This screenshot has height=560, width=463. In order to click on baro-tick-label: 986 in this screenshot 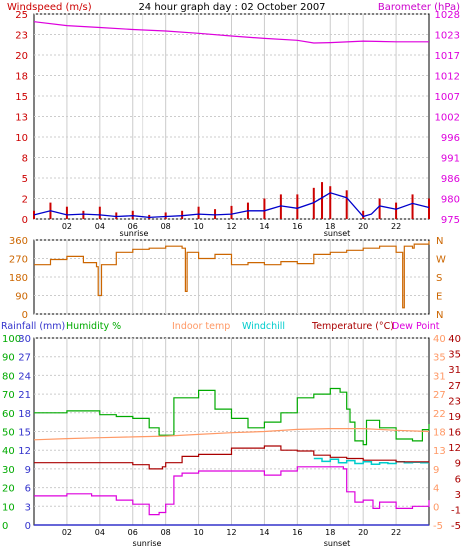, I will do `click(450, 179)`.